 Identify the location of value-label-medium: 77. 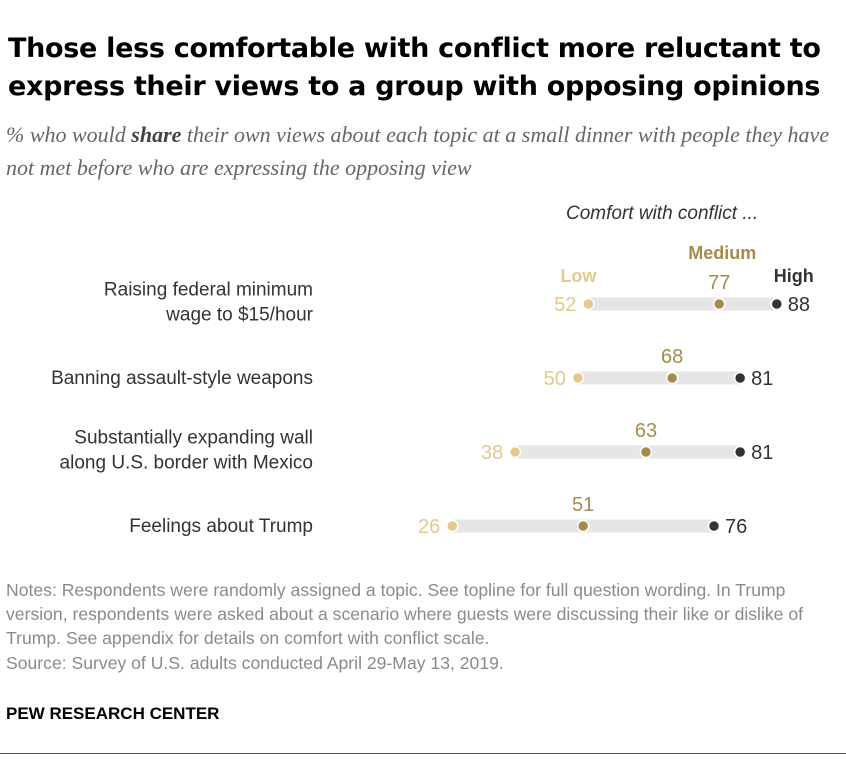
(719, 283).